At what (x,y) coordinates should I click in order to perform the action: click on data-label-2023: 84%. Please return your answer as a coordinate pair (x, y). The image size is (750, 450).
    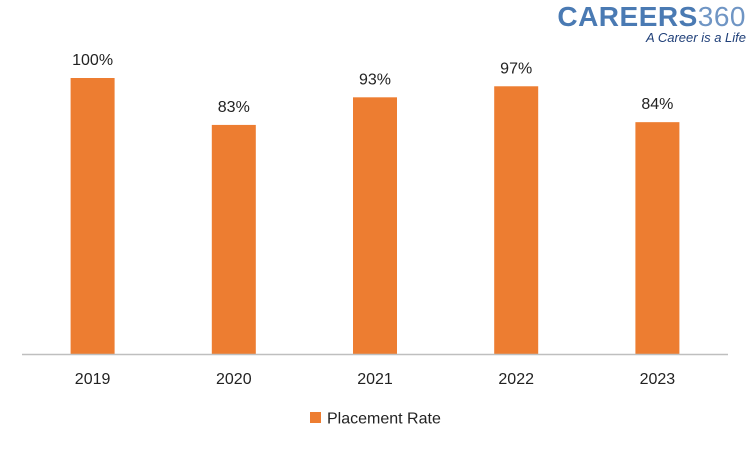
    Looking at the image, I should click on (657, 104).